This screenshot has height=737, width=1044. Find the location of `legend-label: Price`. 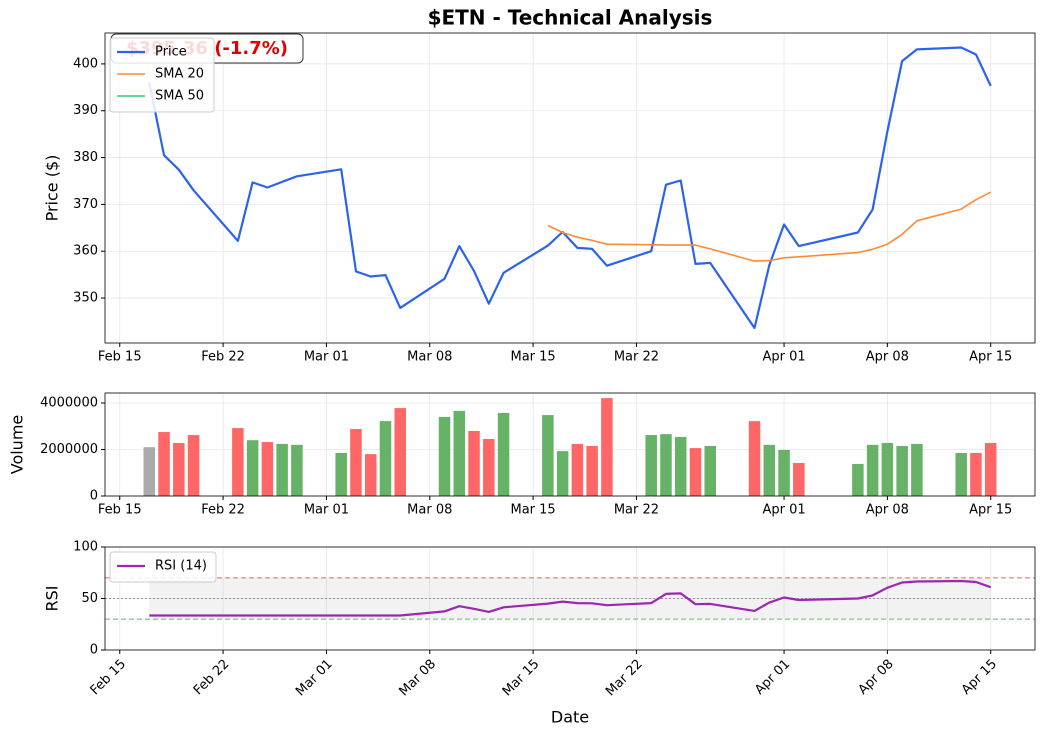

legend-label: Price is located at coordinates (171, 52).